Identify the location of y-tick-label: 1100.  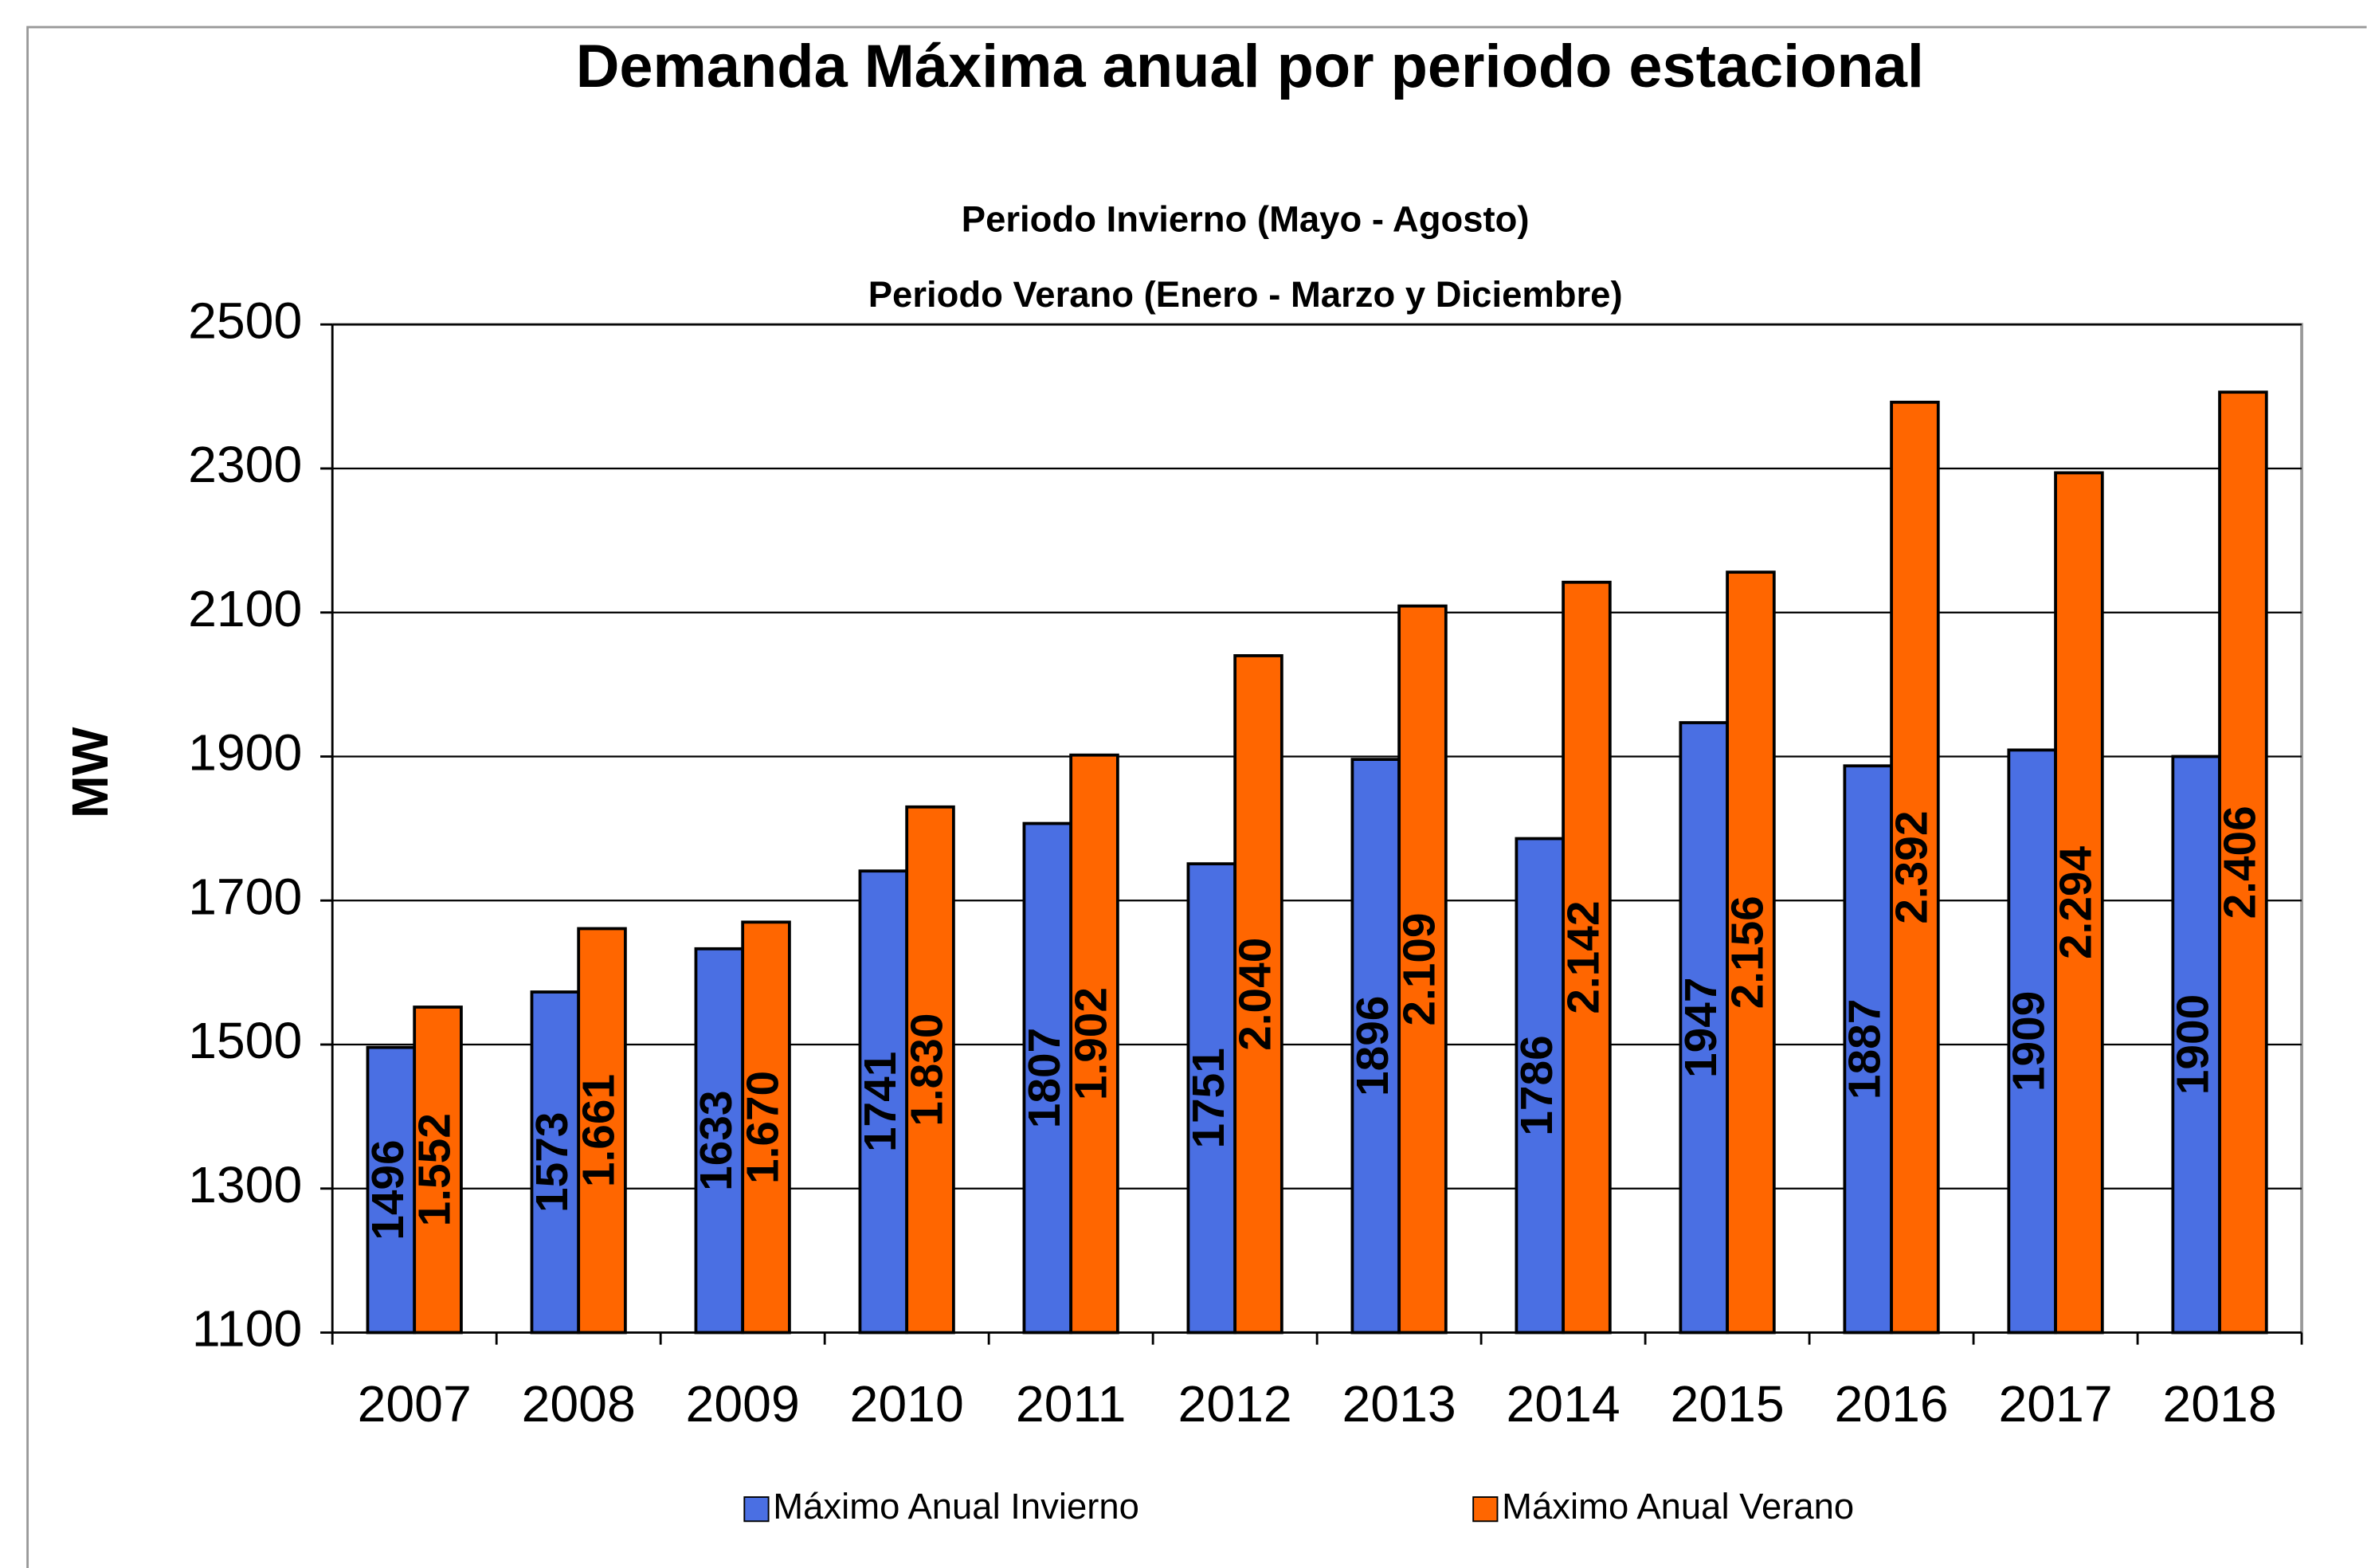
(247, 1329).